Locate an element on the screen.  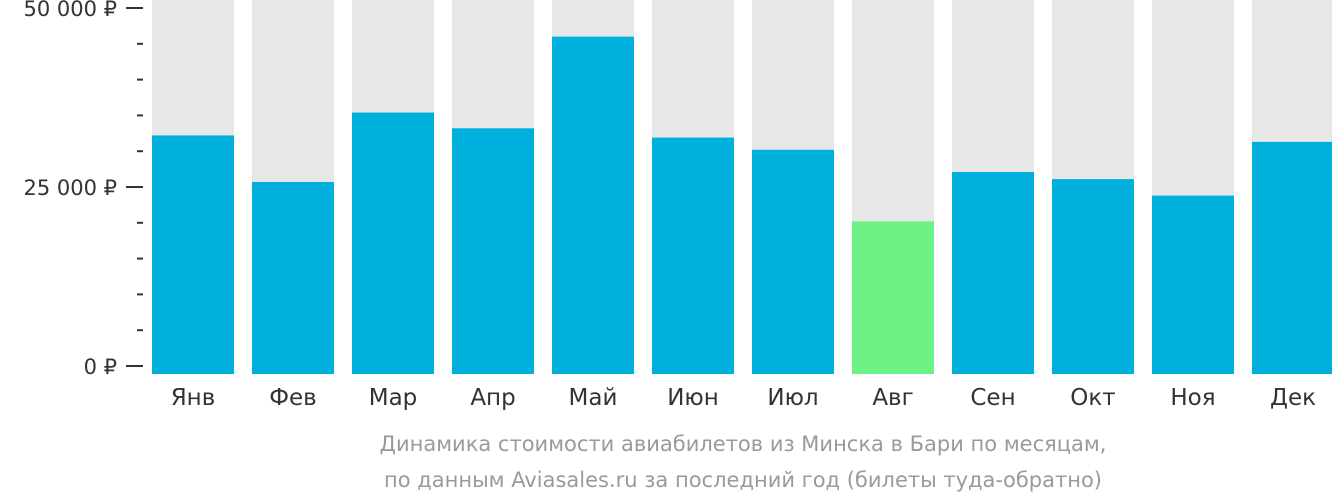
y-tick-label: 0 ₽ is located at coordinates (100, 367).